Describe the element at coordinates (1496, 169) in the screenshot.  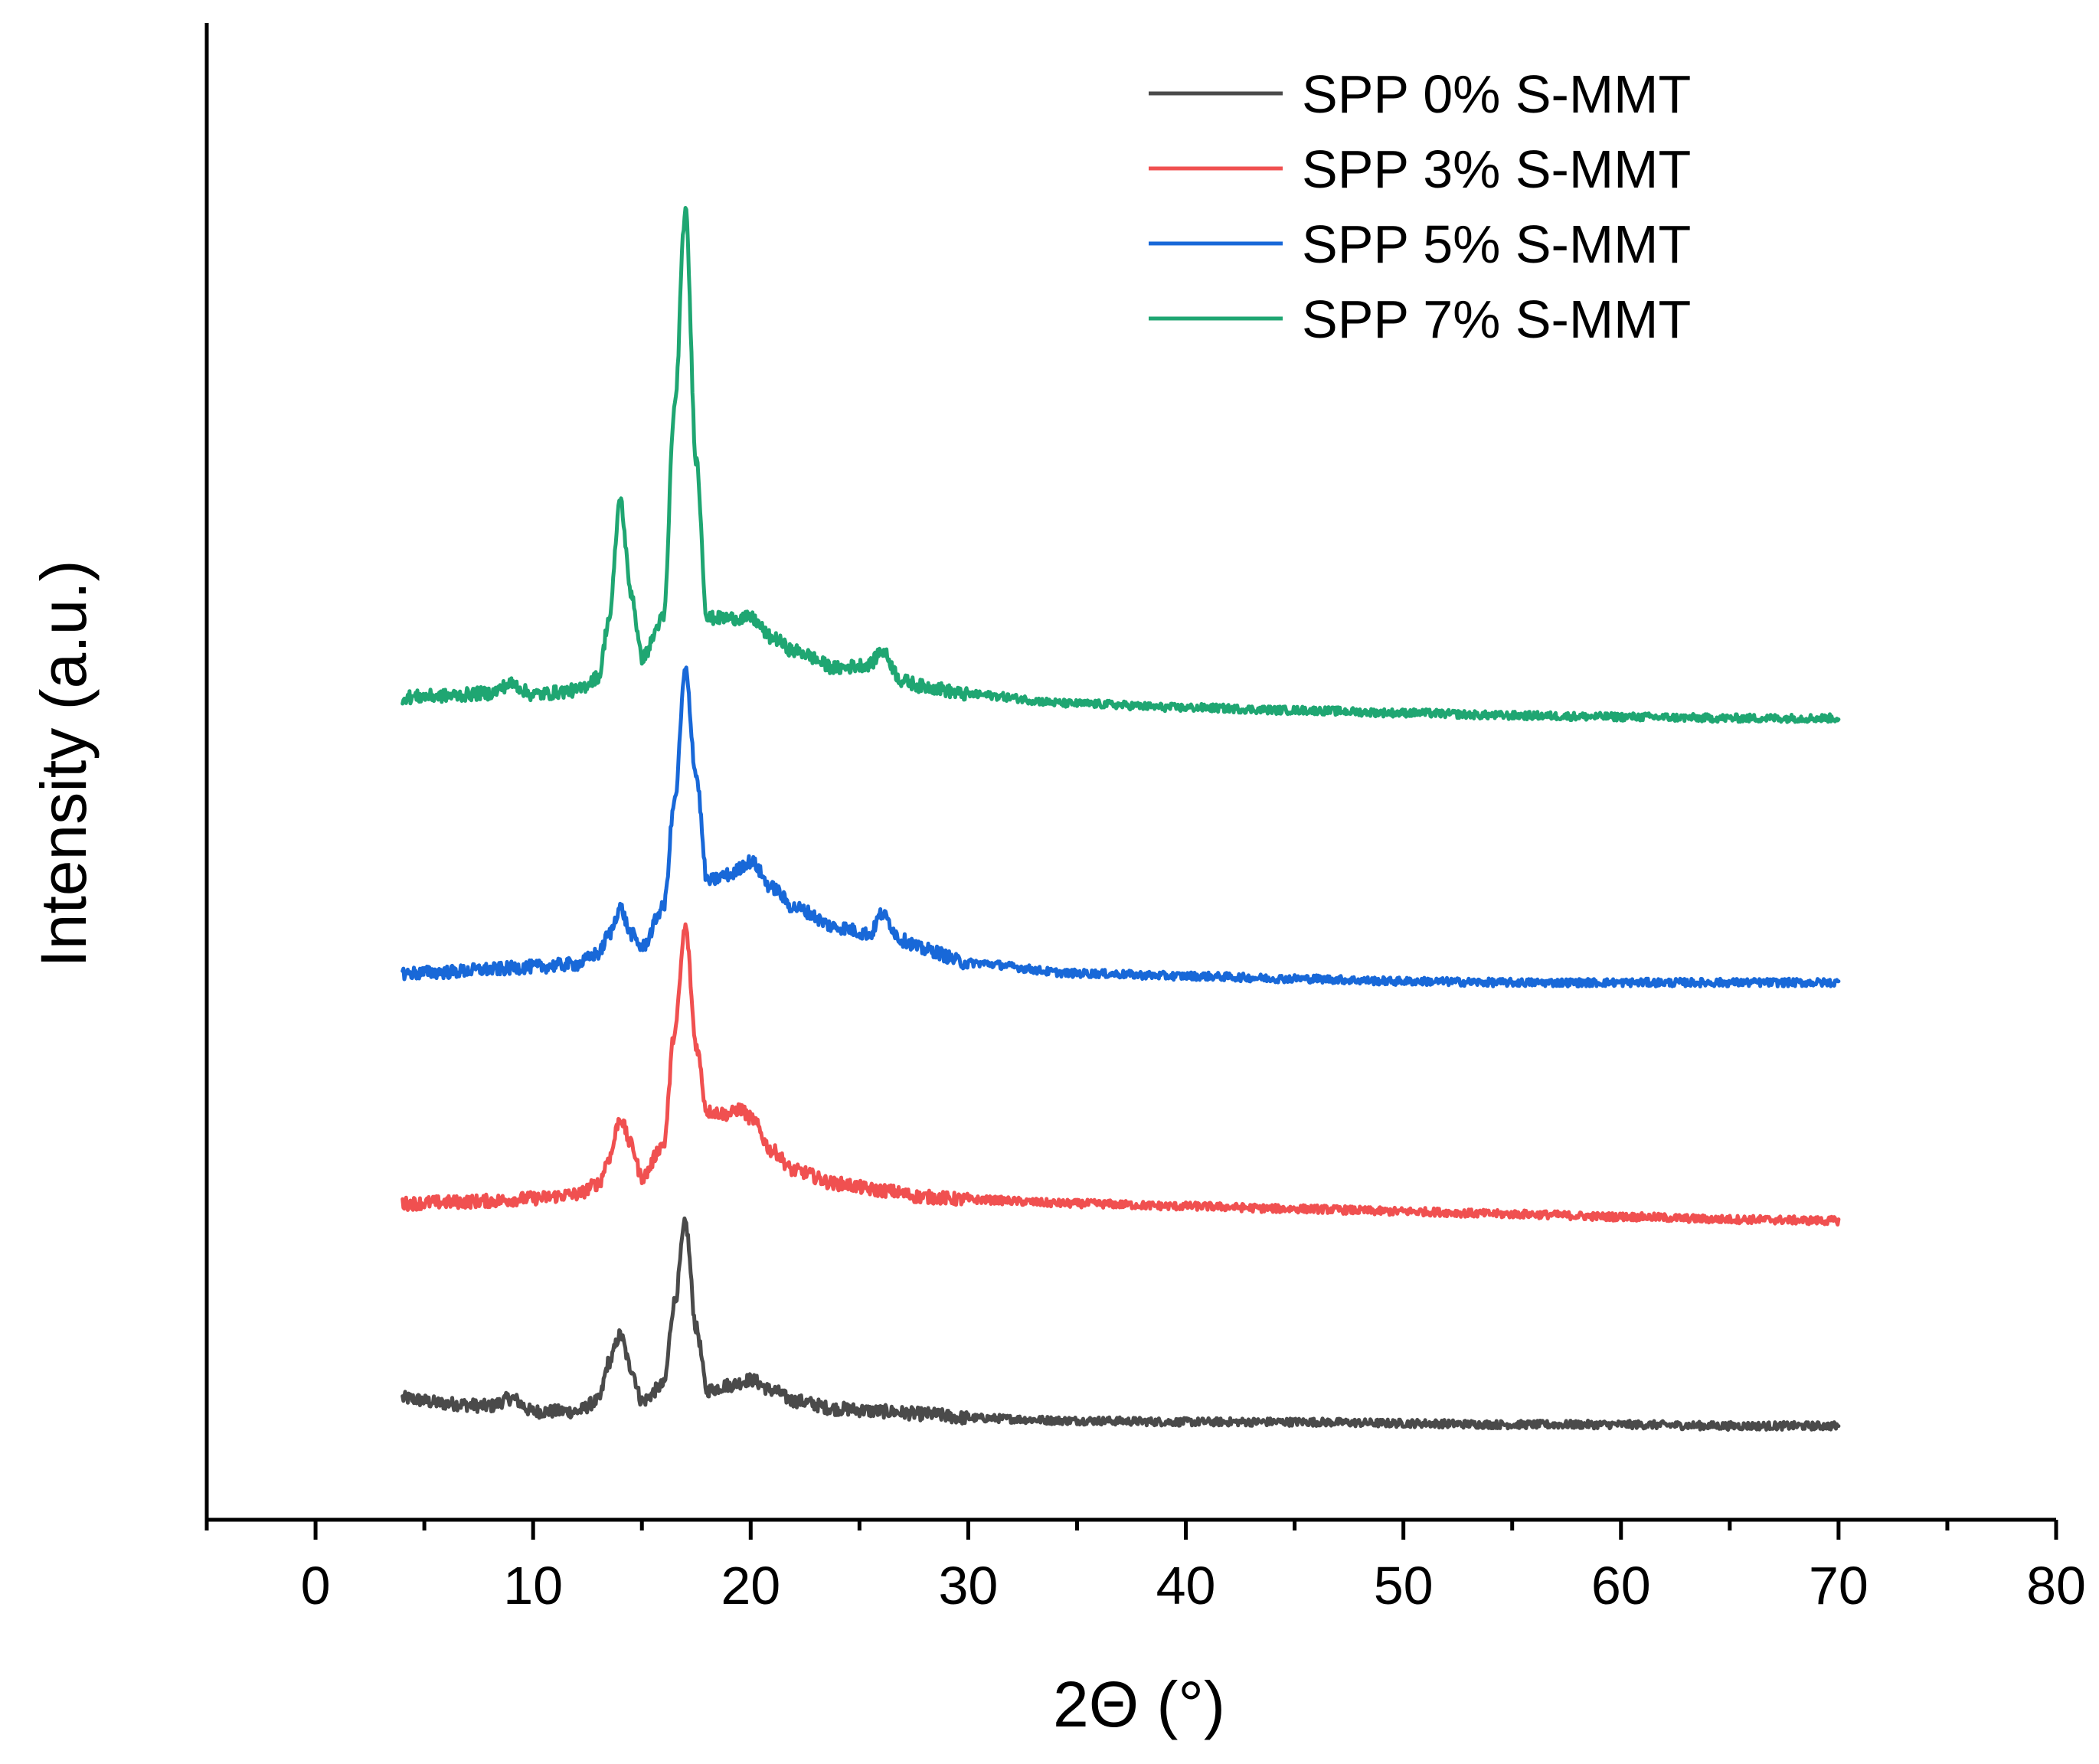
I see `legend-label: SPP 3% S-MMT` at that location.